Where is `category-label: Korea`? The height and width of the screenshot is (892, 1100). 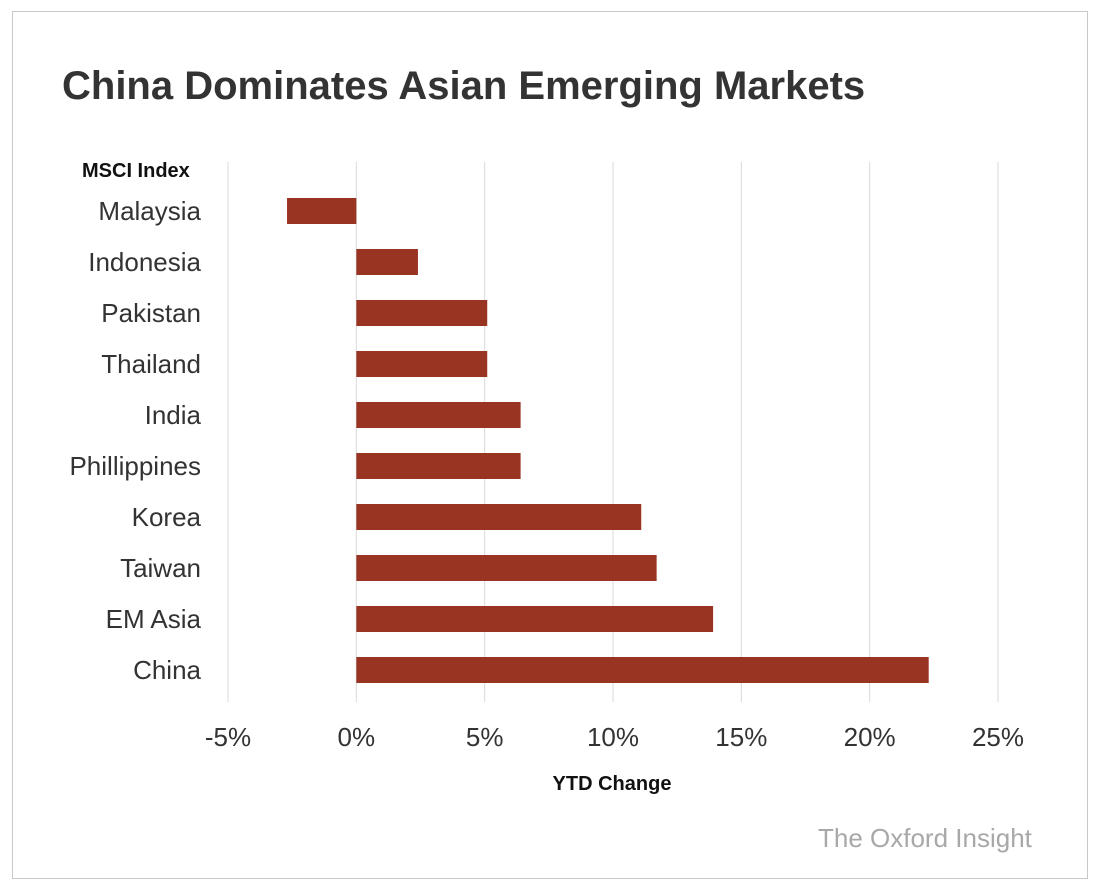
category-label: Korea is located at coordinates (167, 517).